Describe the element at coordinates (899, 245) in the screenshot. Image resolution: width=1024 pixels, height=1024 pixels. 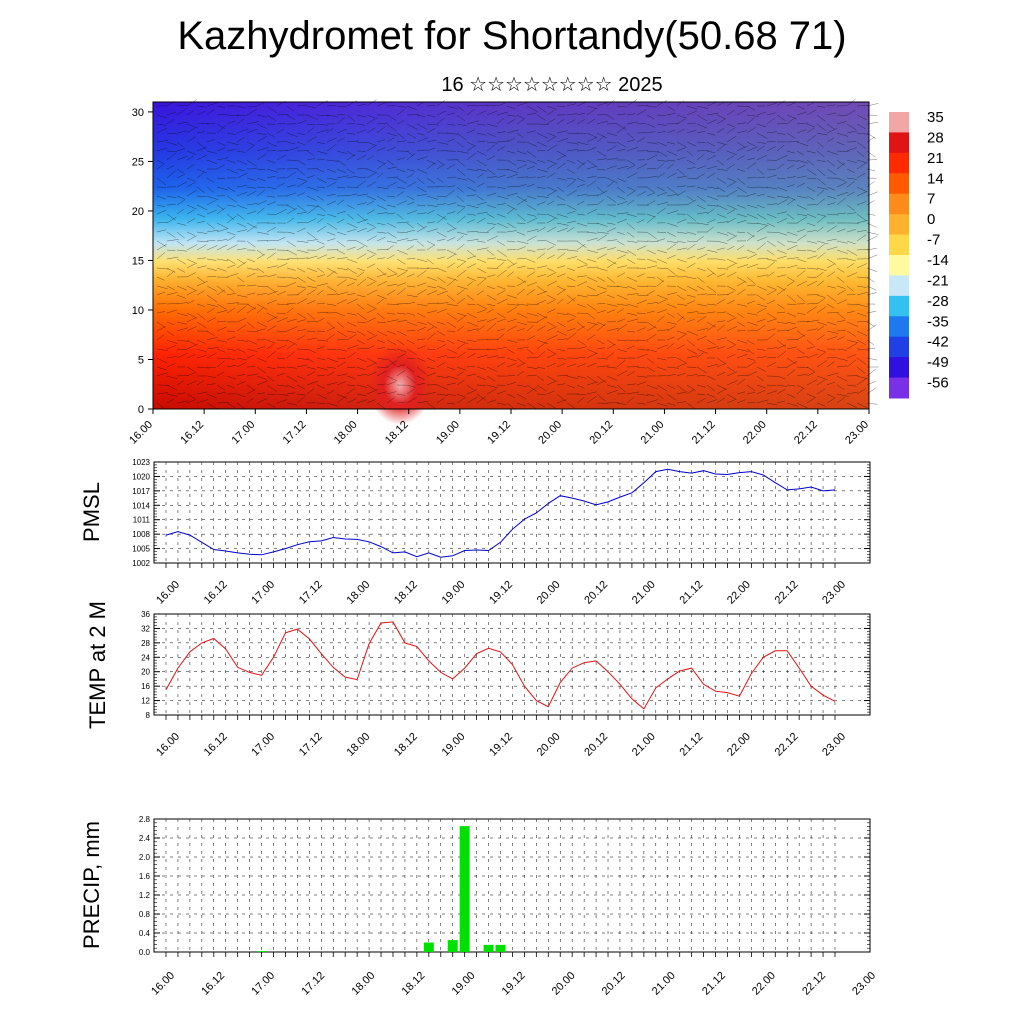
I see `colorbar-swatch` at that location.